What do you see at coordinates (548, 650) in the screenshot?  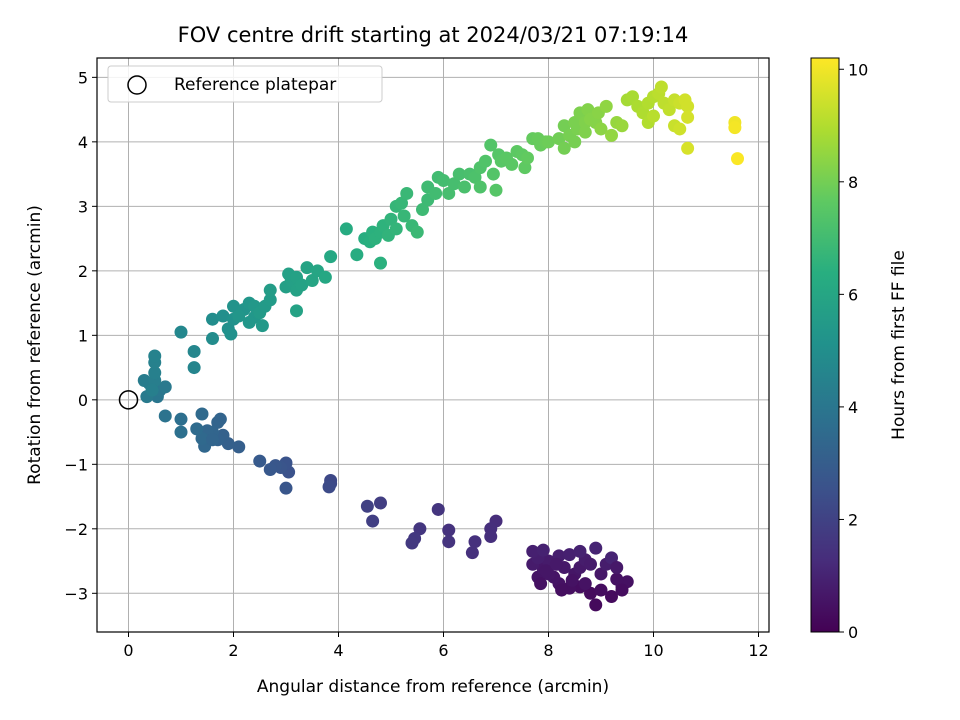 I see `x-tick-label: 8` at bounding box center [548, 650].